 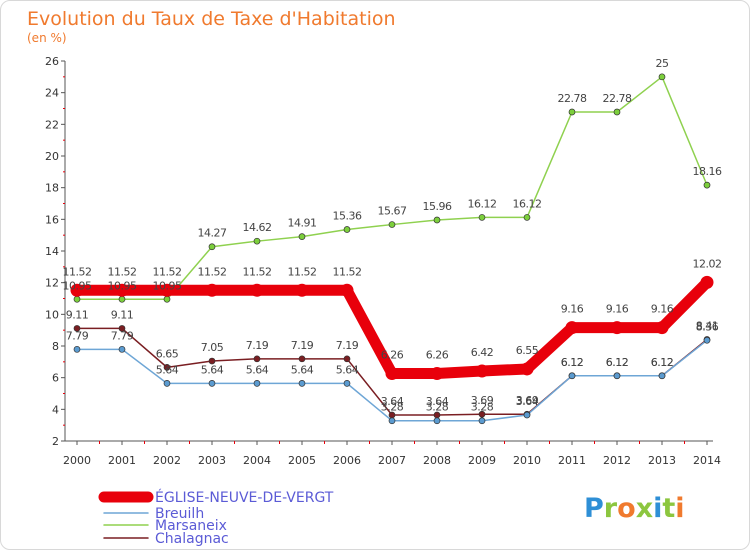 I want to click on data-label: 6.42, so click(x=482, y=352).